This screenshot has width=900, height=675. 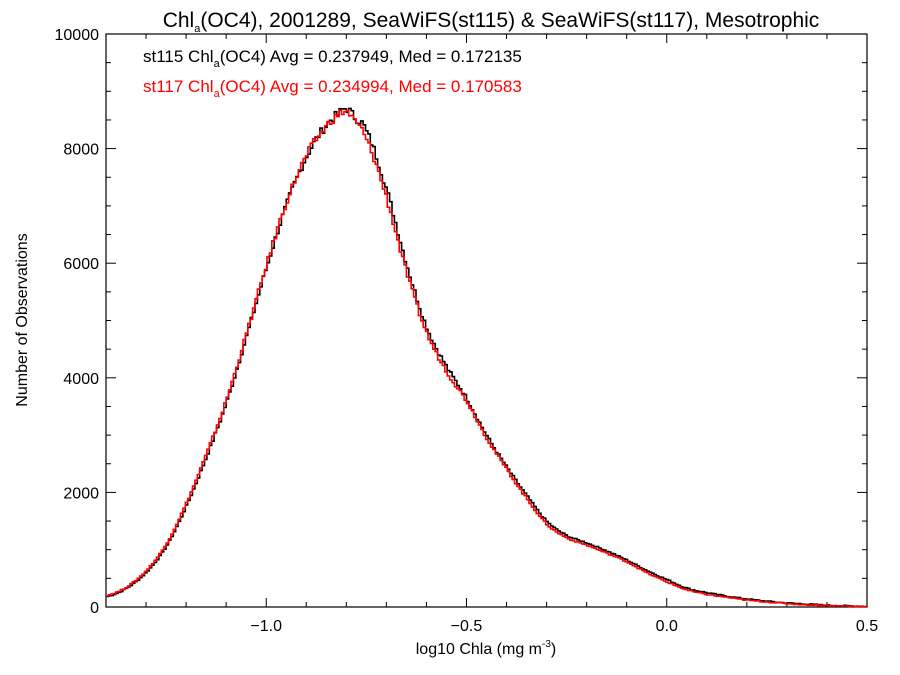 What do you see at coordinates (81, 264) in the screenshot?
I see `y-tick-label: 6000` at bounding box center [81, 264].